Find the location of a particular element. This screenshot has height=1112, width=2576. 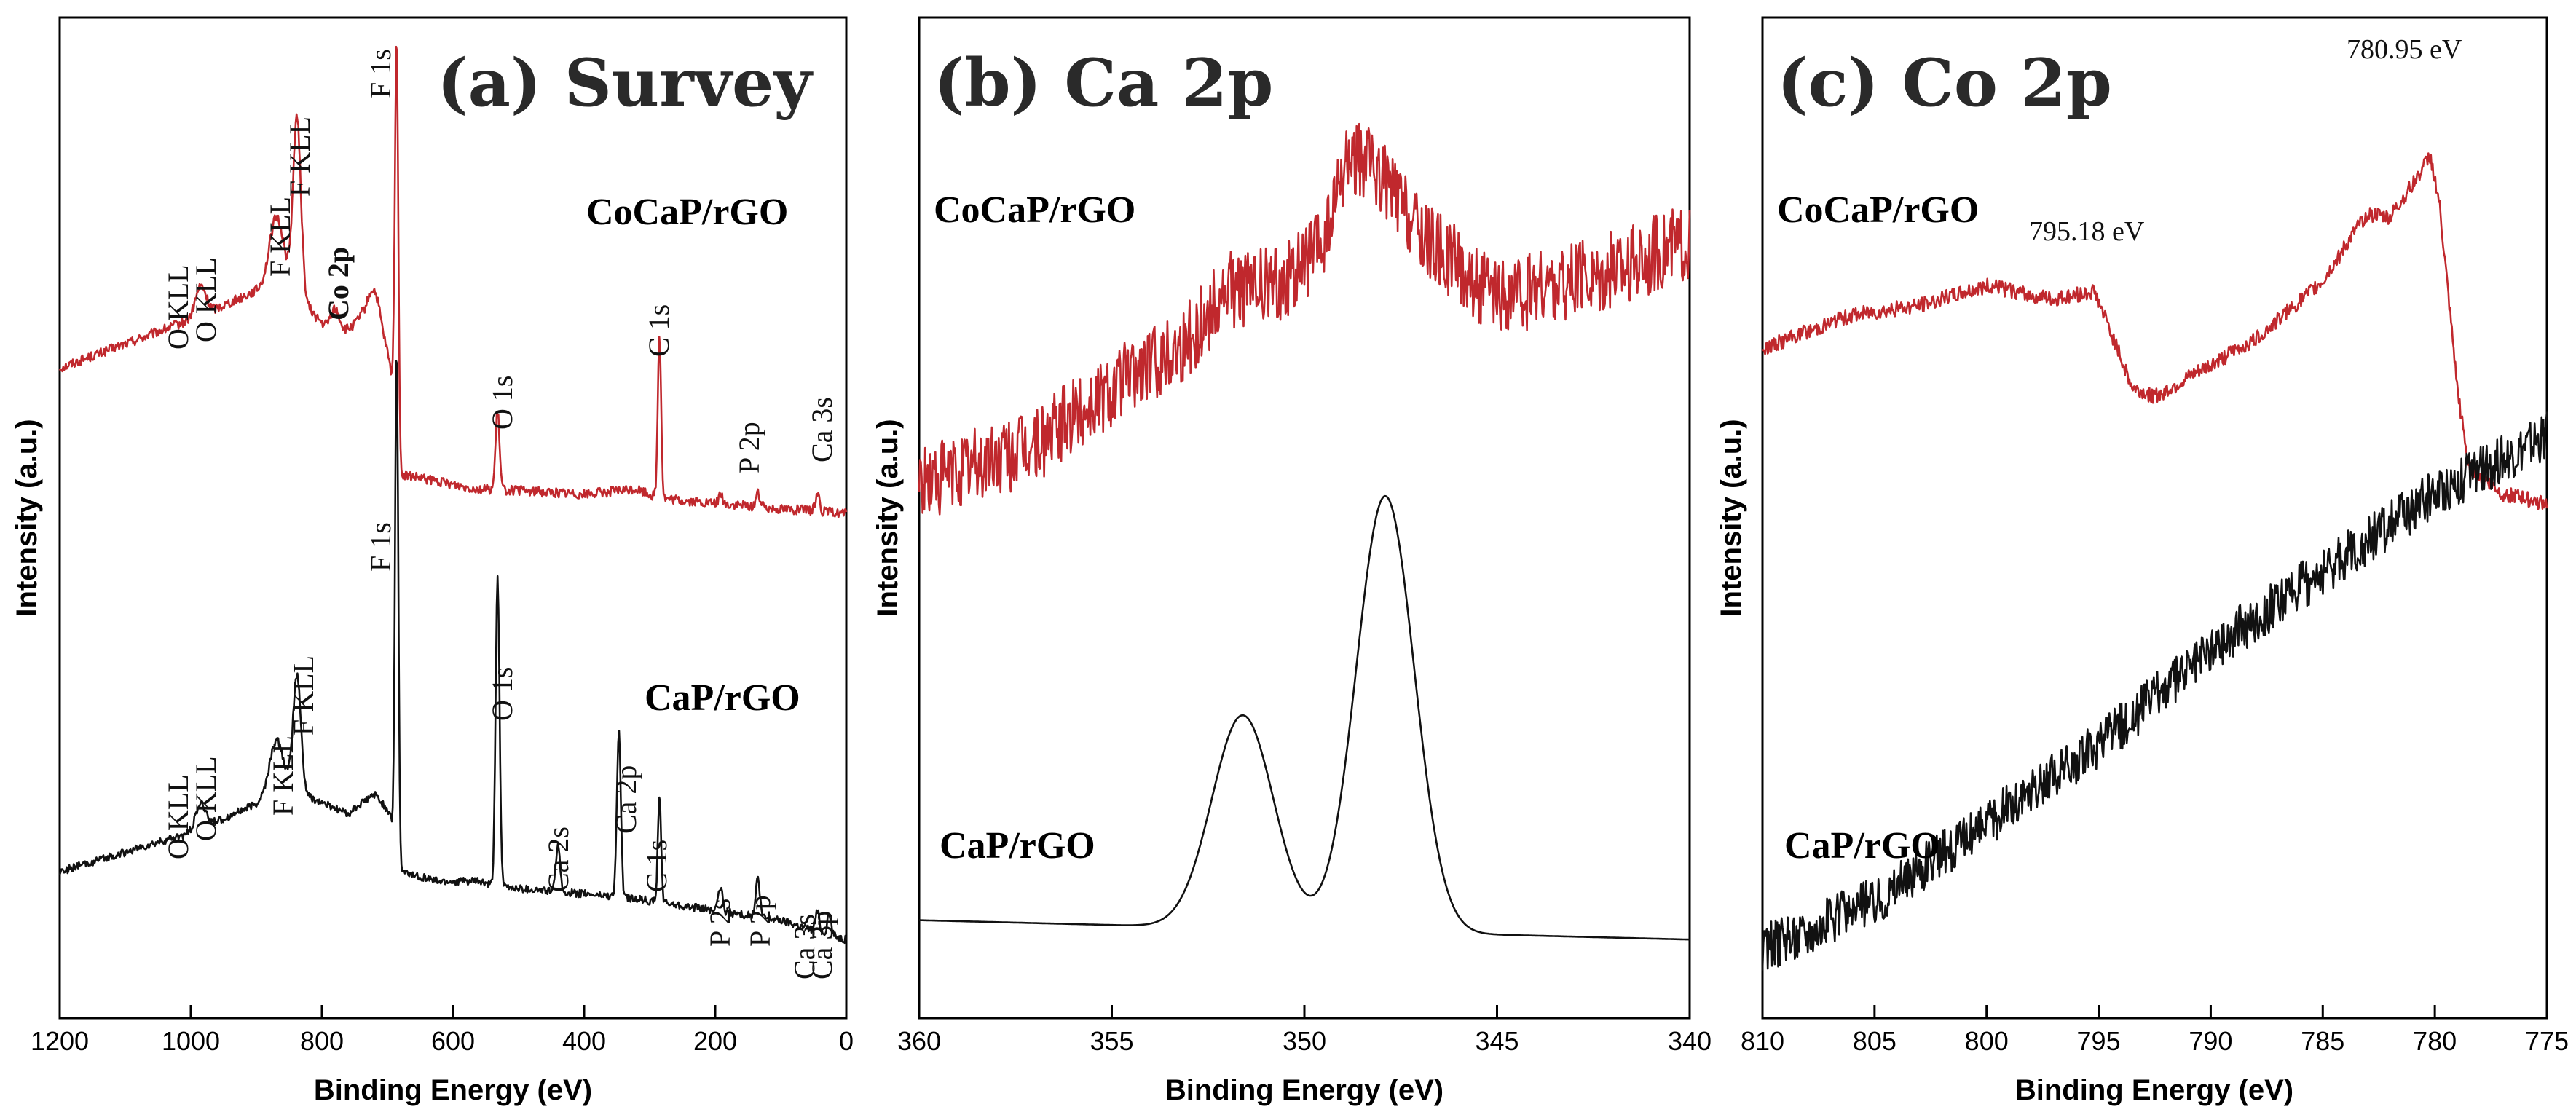

panel-a-top-sample-label: CoCaP/rGO is located at coordinates (687, 212).